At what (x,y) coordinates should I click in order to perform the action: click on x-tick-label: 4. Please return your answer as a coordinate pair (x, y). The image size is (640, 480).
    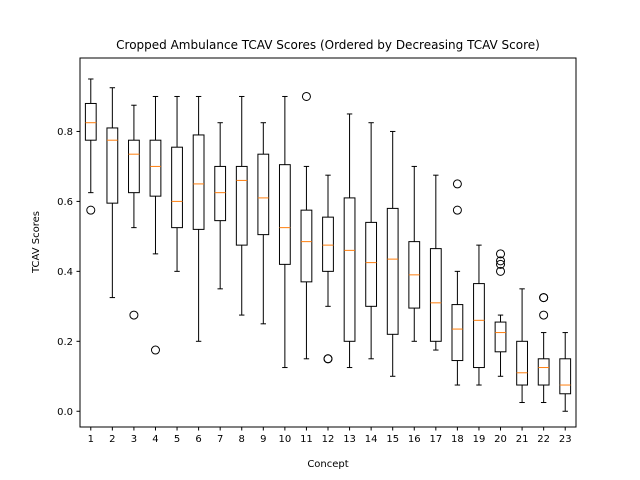
    Looking at the image, I should click on (155, 439).